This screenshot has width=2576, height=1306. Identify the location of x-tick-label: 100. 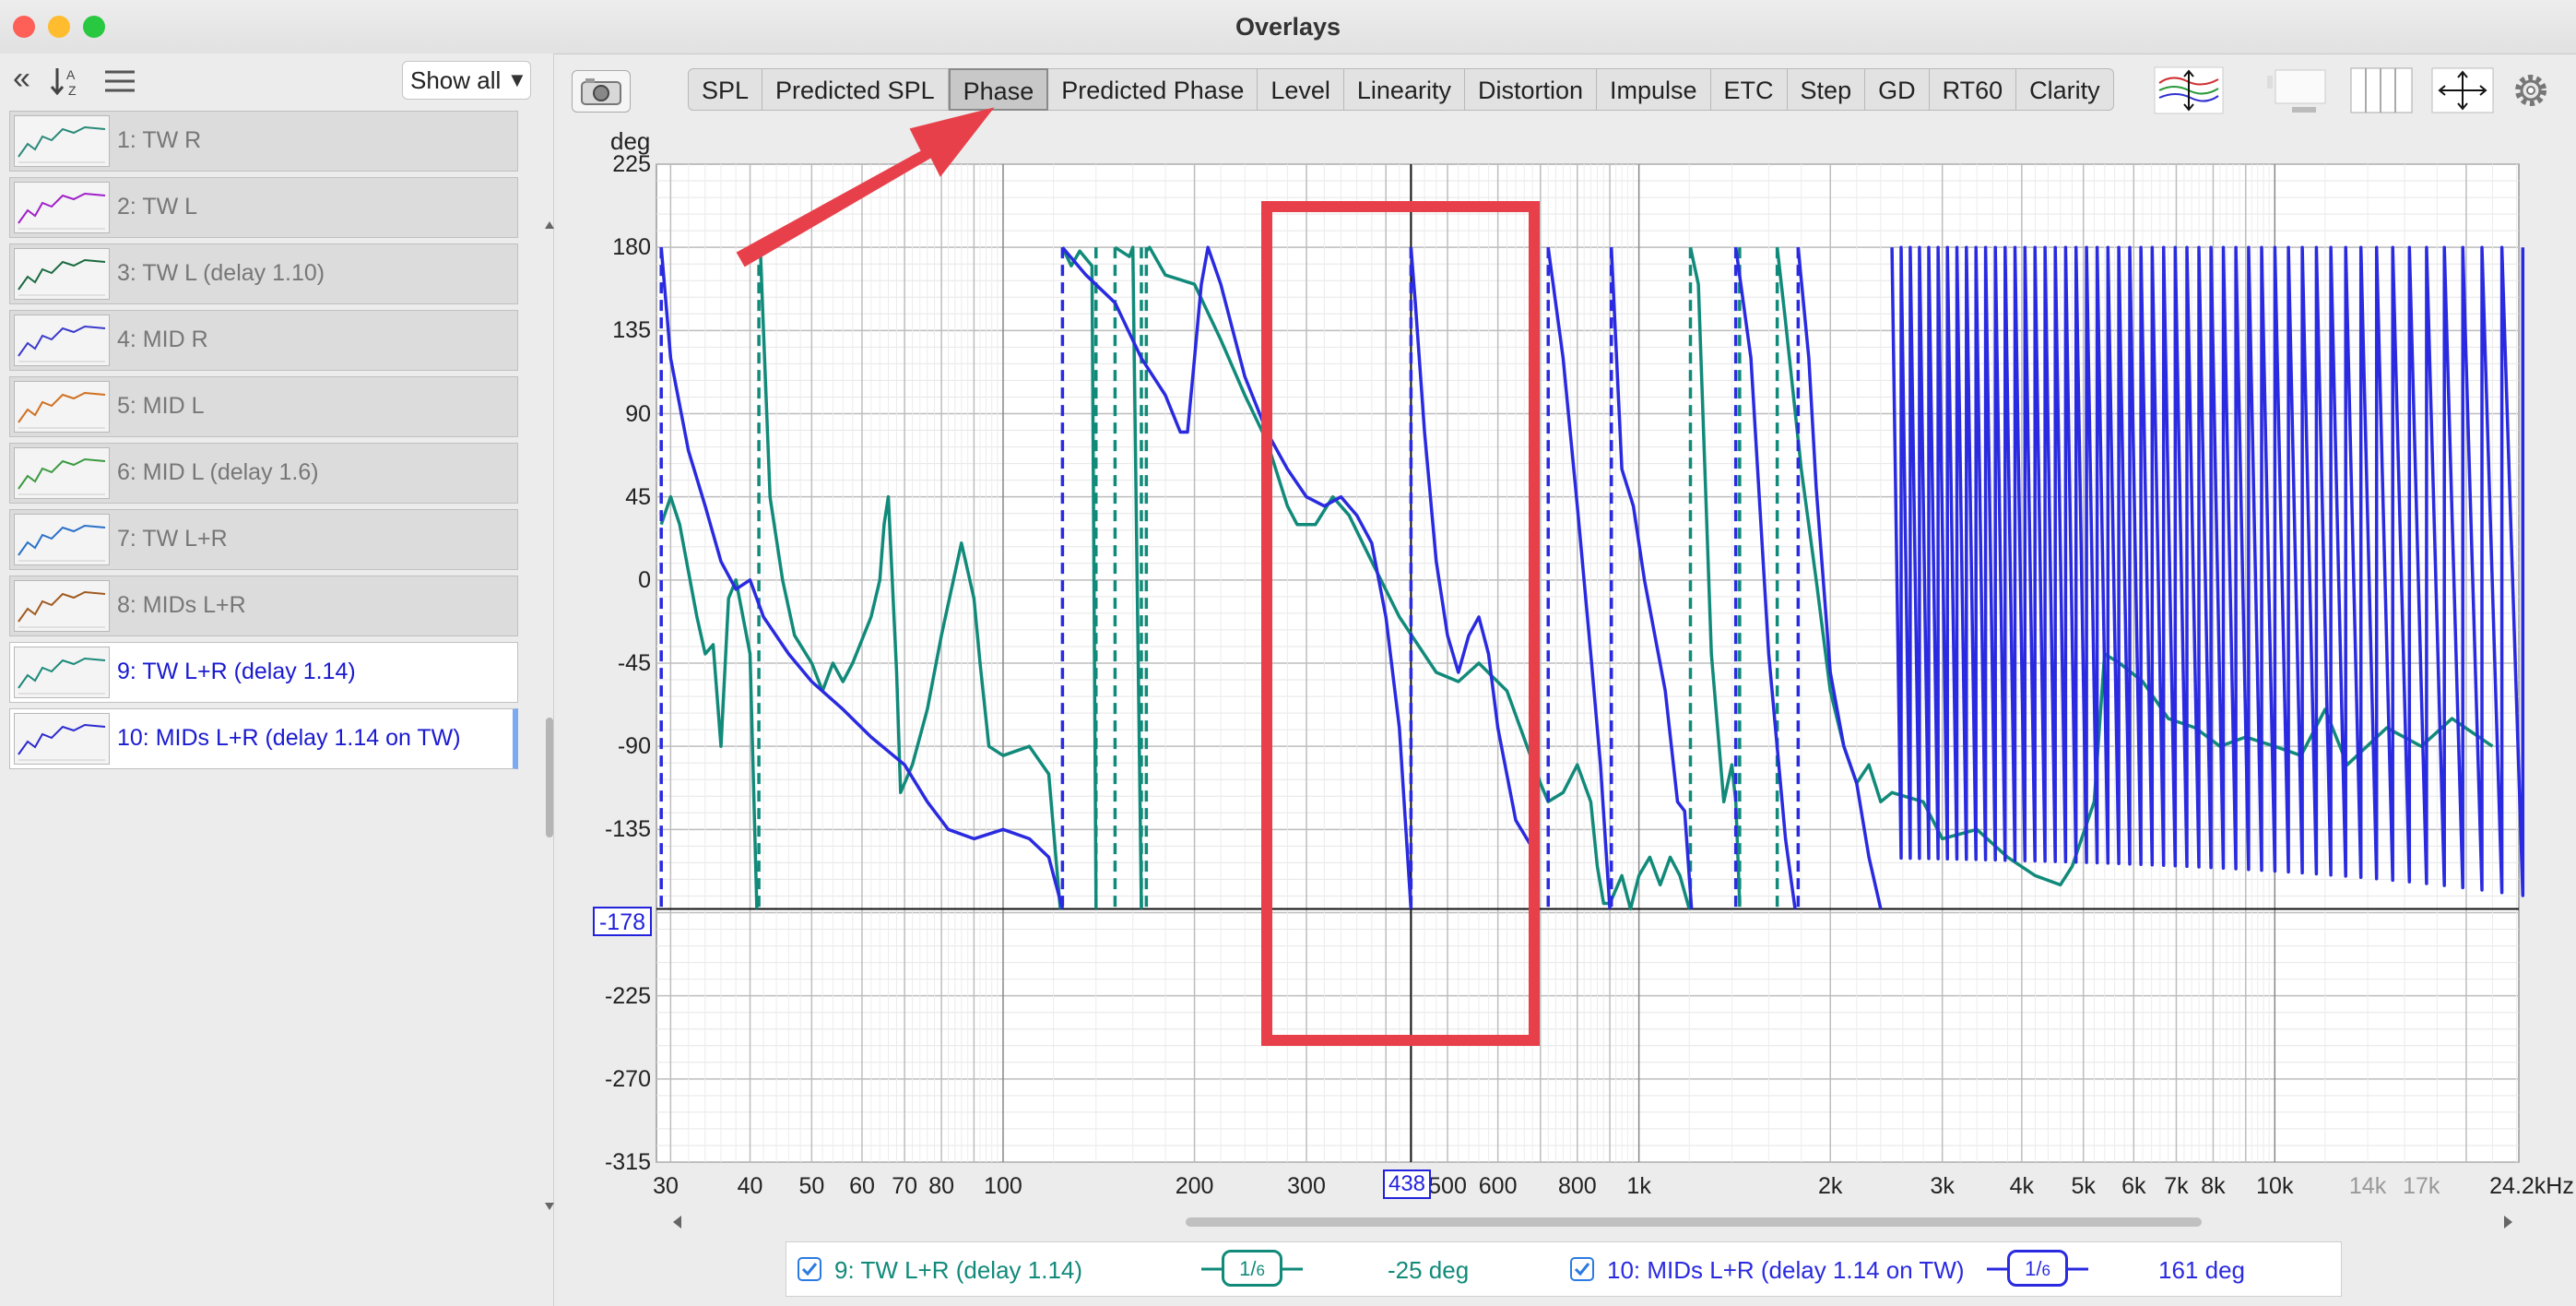
(1003, 1186).